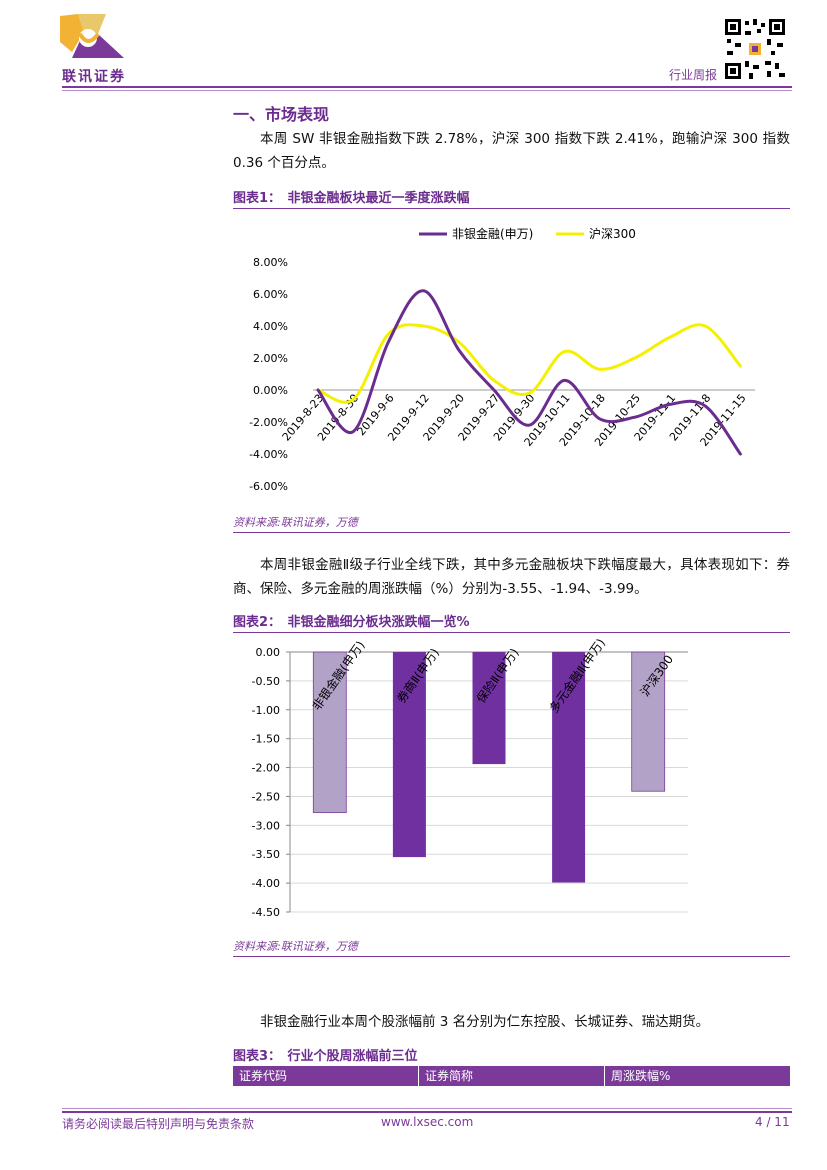  What do you see at coordinates (755, 49) in the screenshot?
I see `qr-code-icon` at bounding box center [755, 49].